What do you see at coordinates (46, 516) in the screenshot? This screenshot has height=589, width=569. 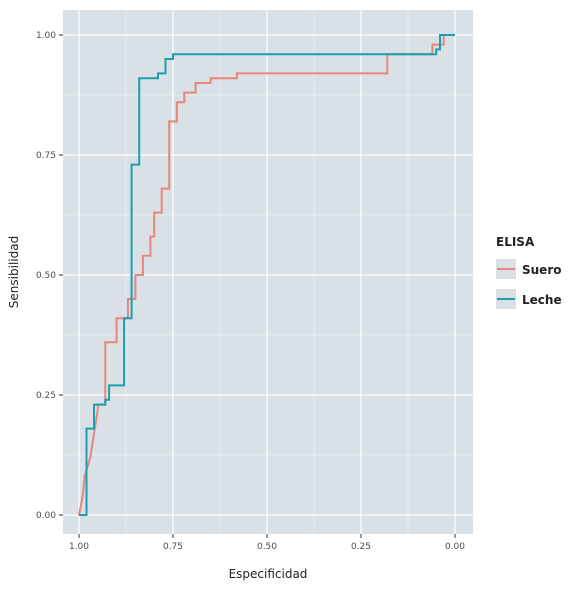 I see `y-tick-label: 0.00` at bounding box center [46, 516].